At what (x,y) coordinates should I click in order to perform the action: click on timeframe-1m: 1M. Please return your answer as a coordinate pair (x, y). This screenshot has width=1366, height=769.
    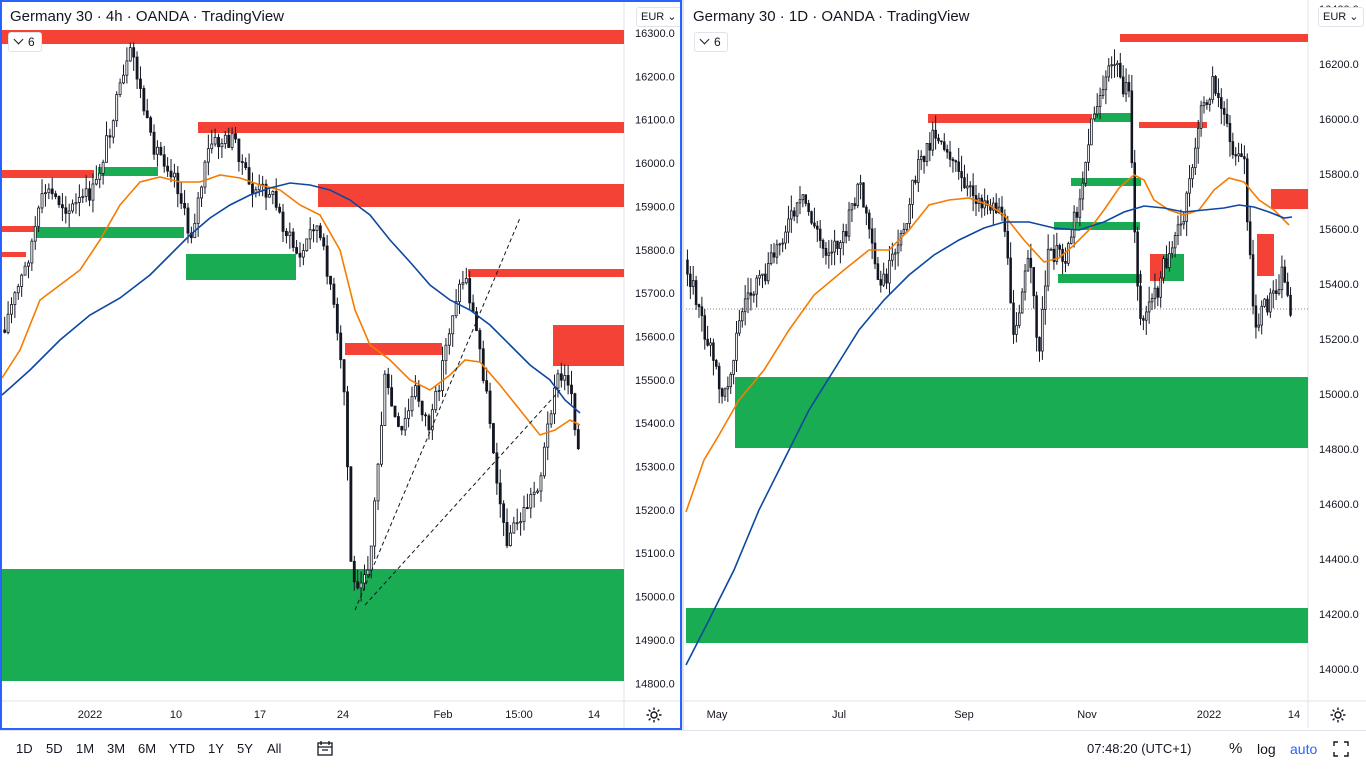
    Looking at the image, I should click on (85, 748).